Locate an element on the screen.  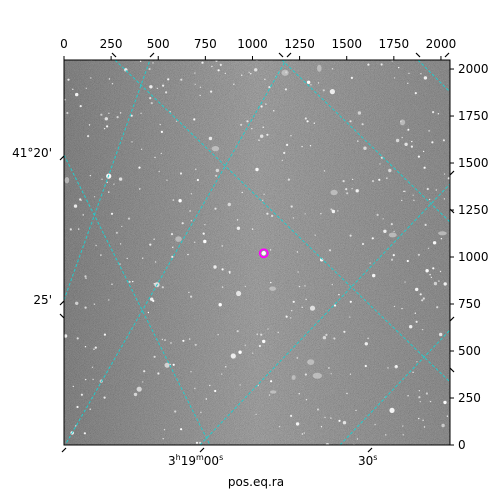
top-tick-label: 1500 is located at coordinates (346, 44).